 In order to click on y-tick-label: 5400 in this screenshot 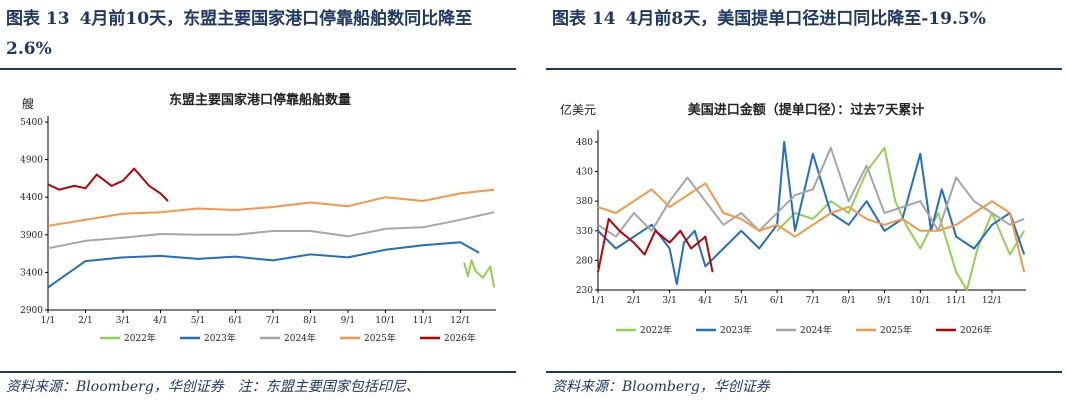, I will do `click(31, 123)`.